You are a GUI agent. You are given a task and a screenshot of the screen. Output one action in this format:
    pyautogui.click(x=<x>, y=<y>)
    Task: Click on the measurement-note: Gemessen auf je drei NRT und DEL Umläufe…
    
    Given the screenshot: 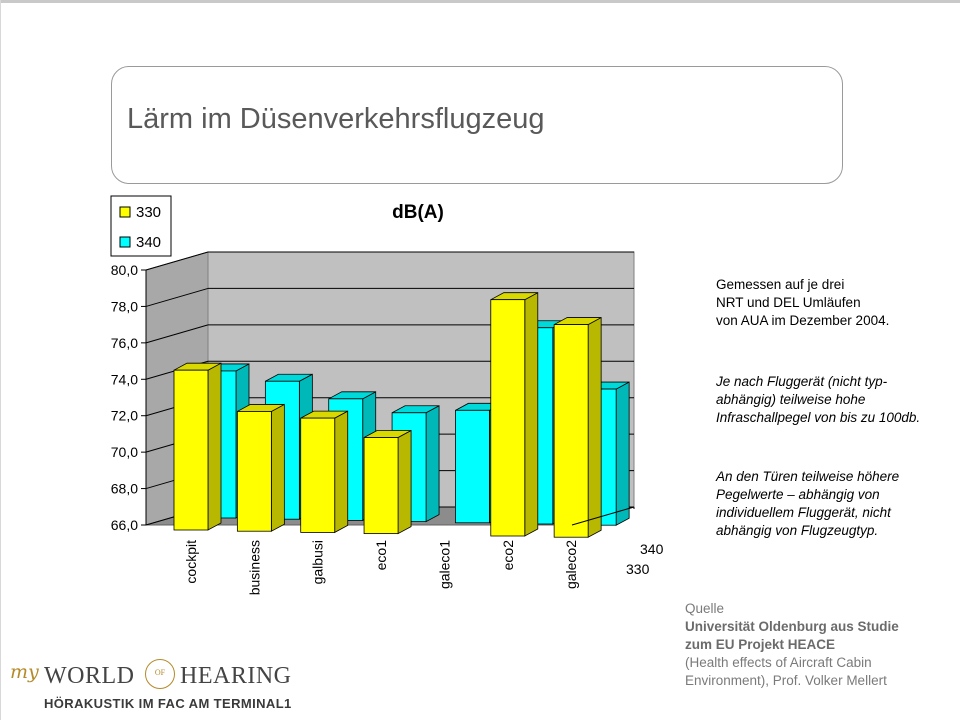 What is the action you would take?
    pyautogui.click(x=802, y=303)
    